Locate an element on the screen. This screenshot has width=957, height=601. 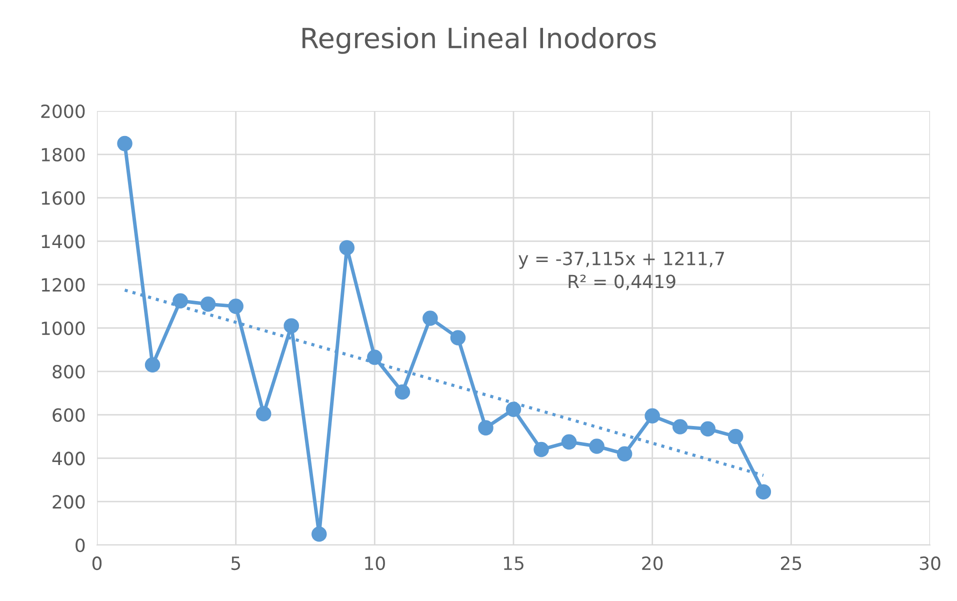
y-tick-label: 400 is located at coordinates (68, 459).